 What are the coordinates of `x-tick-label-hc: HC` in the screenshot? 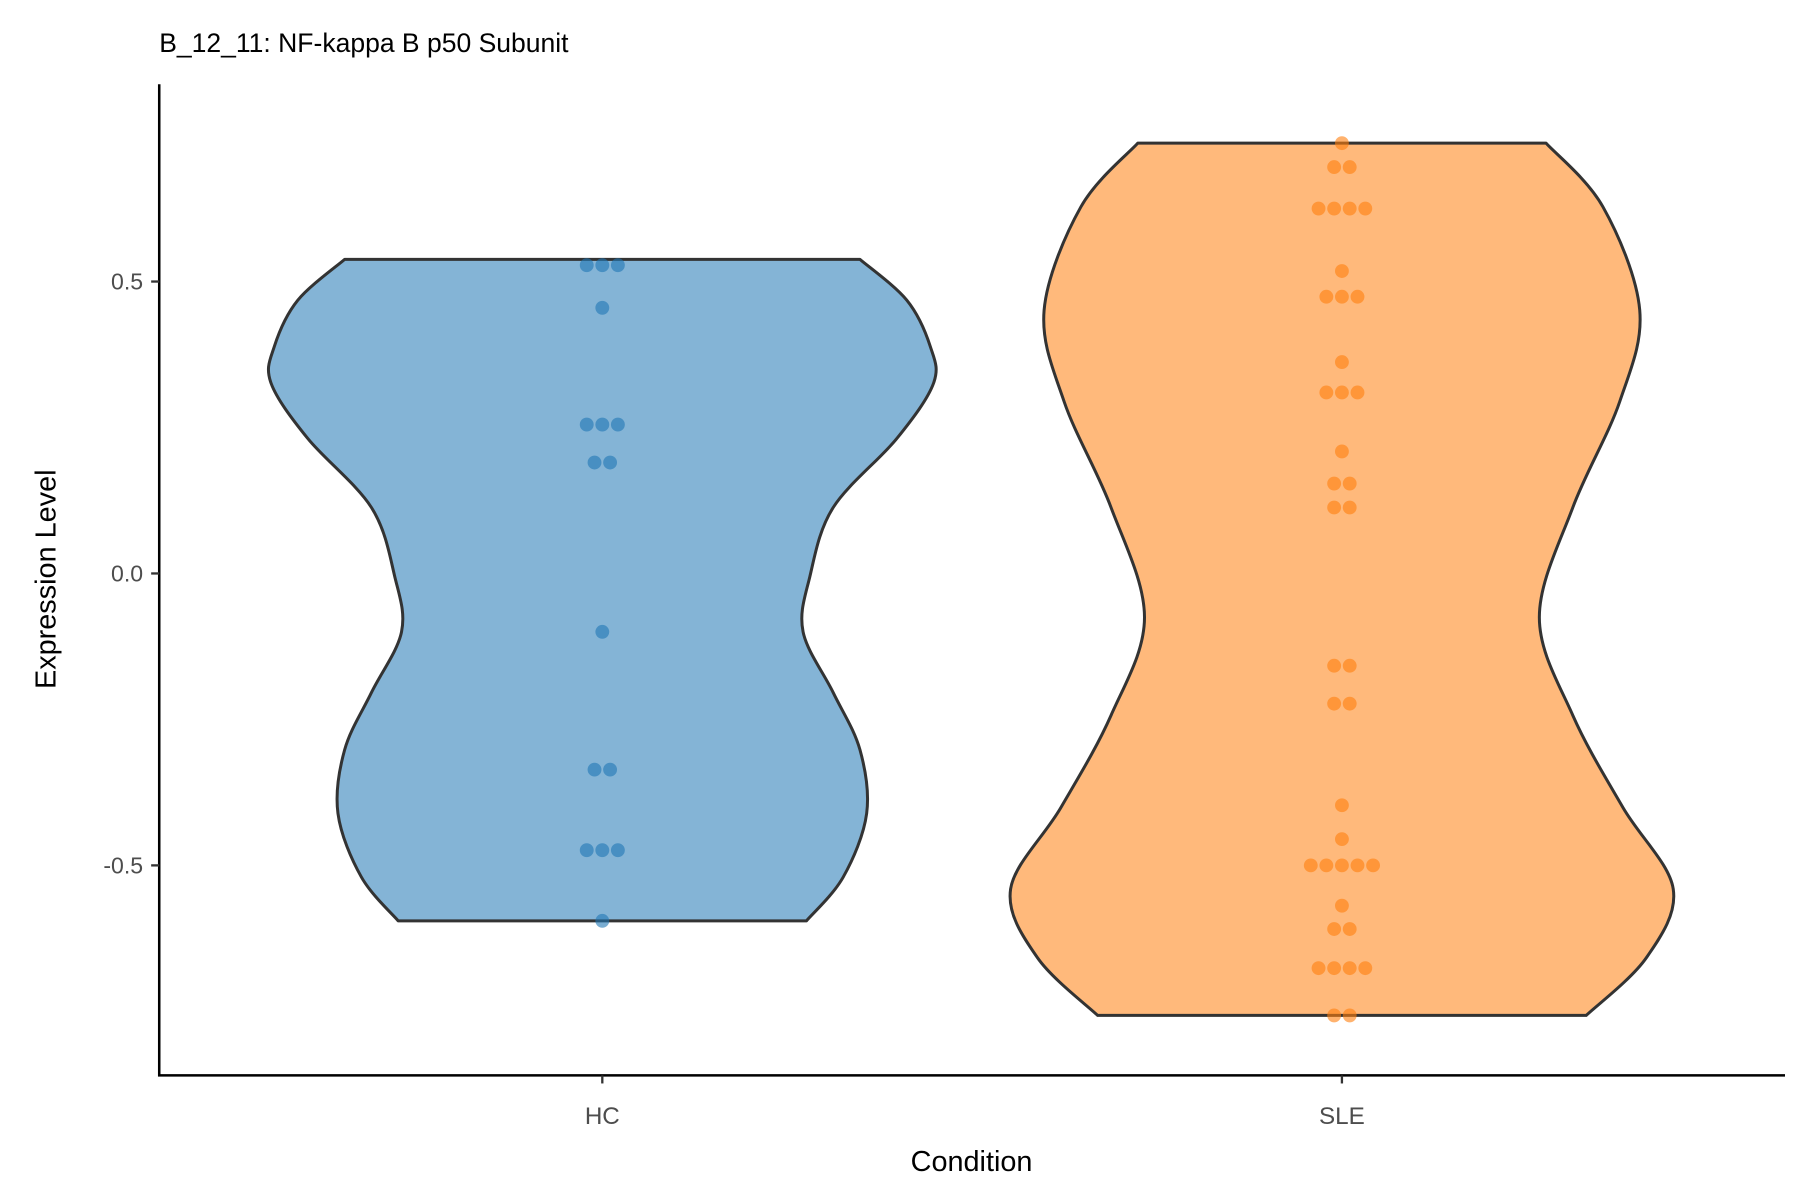 It's located at (602, 1116).